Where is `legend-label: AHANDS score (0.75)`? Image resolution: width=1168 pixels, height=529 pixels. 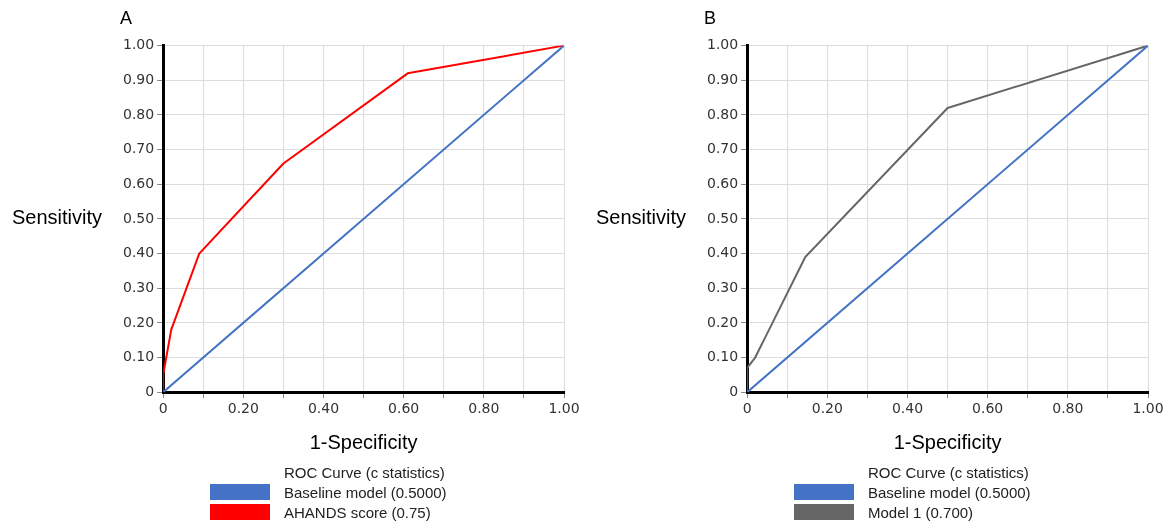
legend-label: AHANDS score (0.75) is located at coordinates (357, 512).